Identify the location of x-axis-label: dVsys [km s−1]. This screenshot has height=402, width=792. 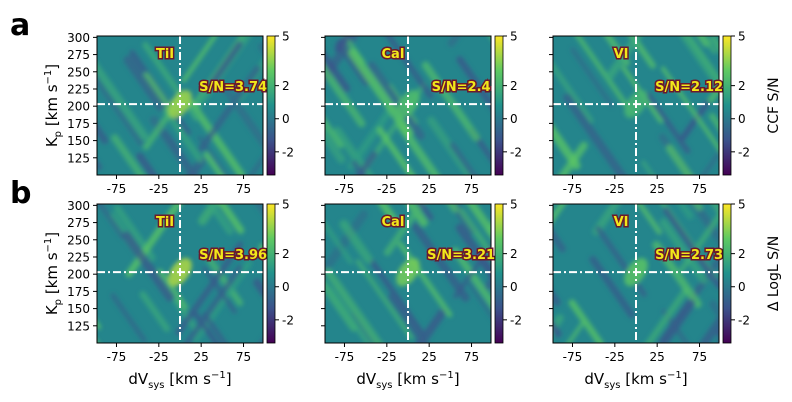
(635, 380).